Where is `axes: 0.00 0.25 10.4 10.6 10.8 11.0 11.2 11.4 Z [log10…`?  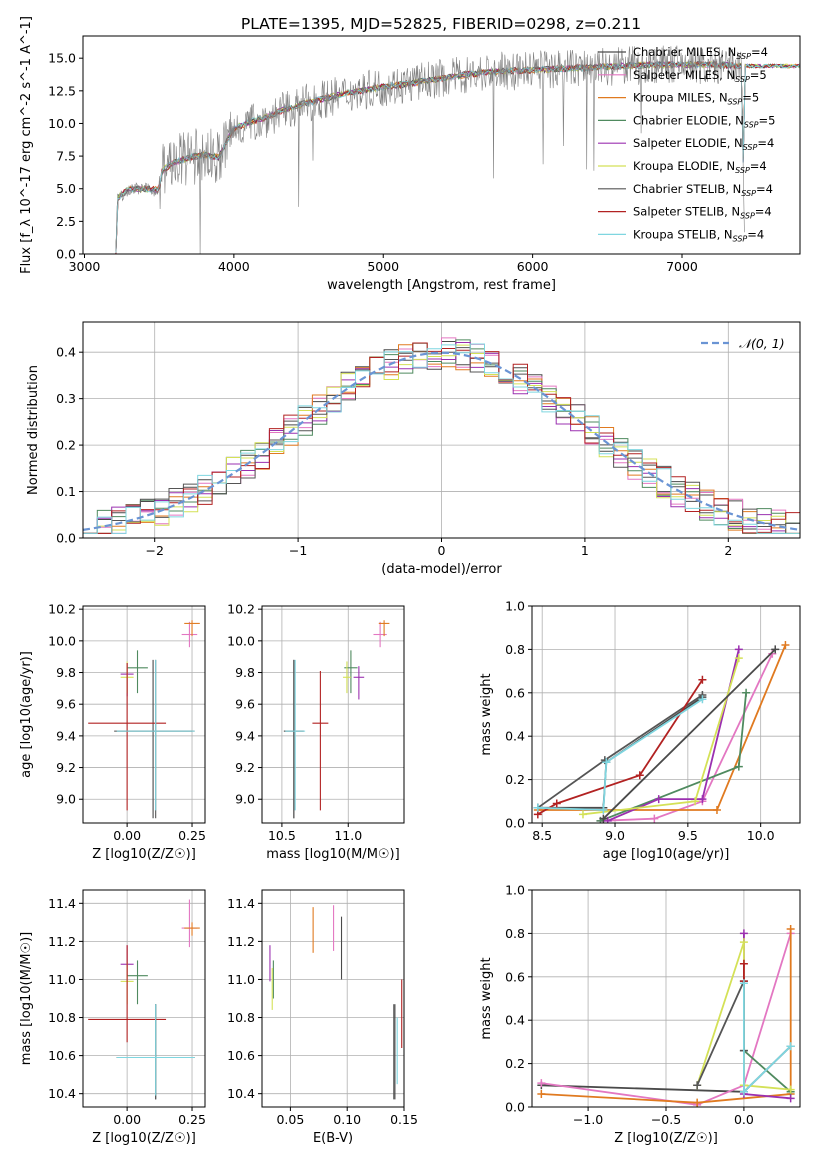 axes: 0.00 0.25 10.4 10.6 10.8 11.0 11.2 11.4 Z [log10… is located at coordinates (112, 1017).